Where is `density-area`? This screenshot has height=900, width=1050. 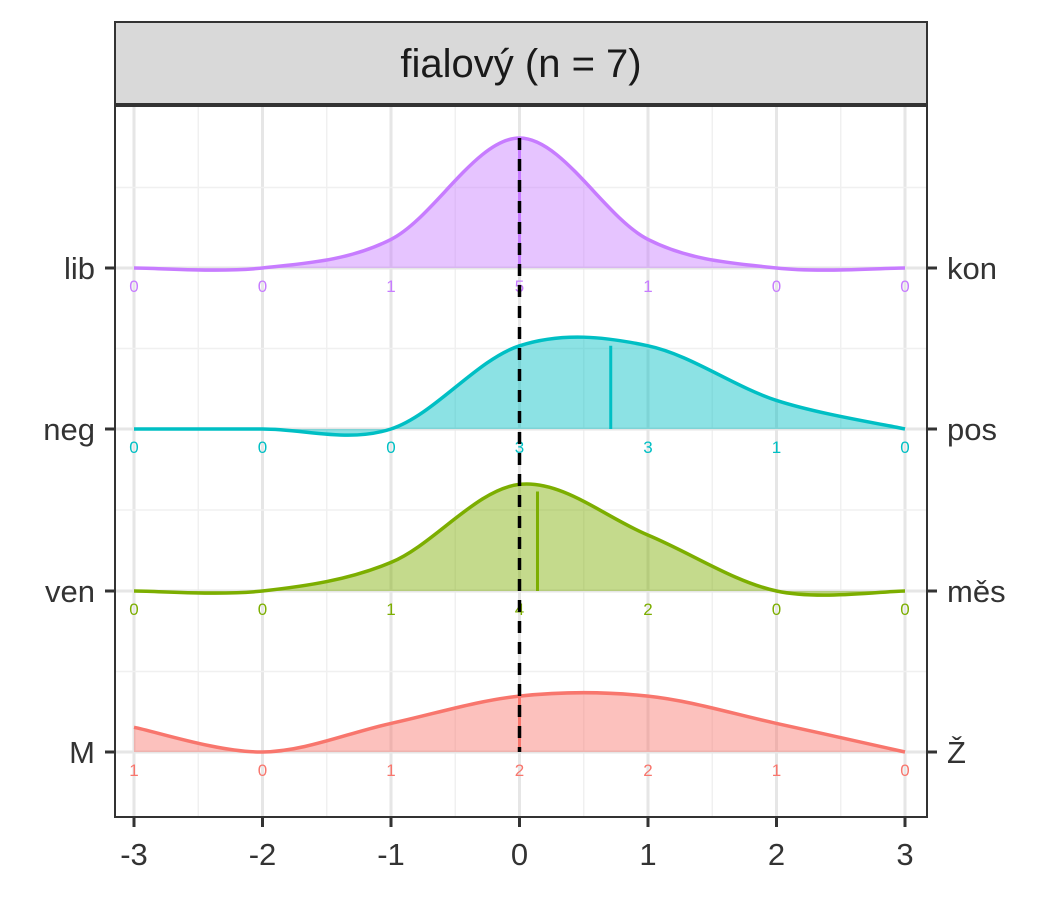
density-area is located at coordinates (519, 386).